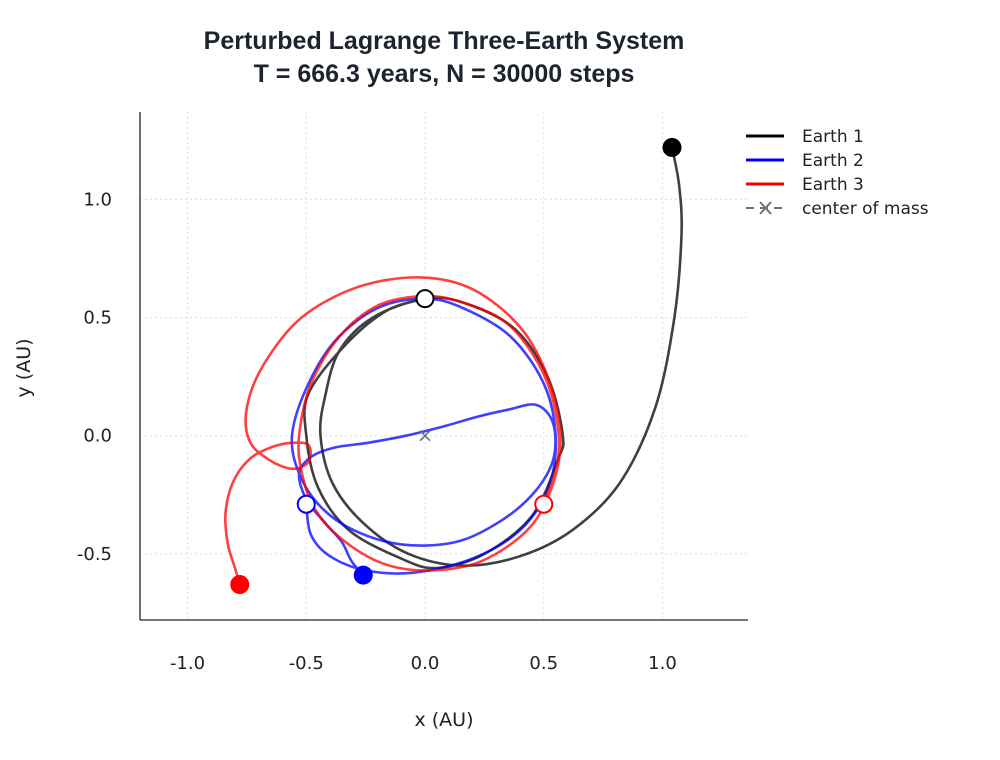  Describe the element at coordinates (444, 74) in the screenshot. I see `chart-subtitle: T = 666.3 years, N = 30000 steps` at that location.